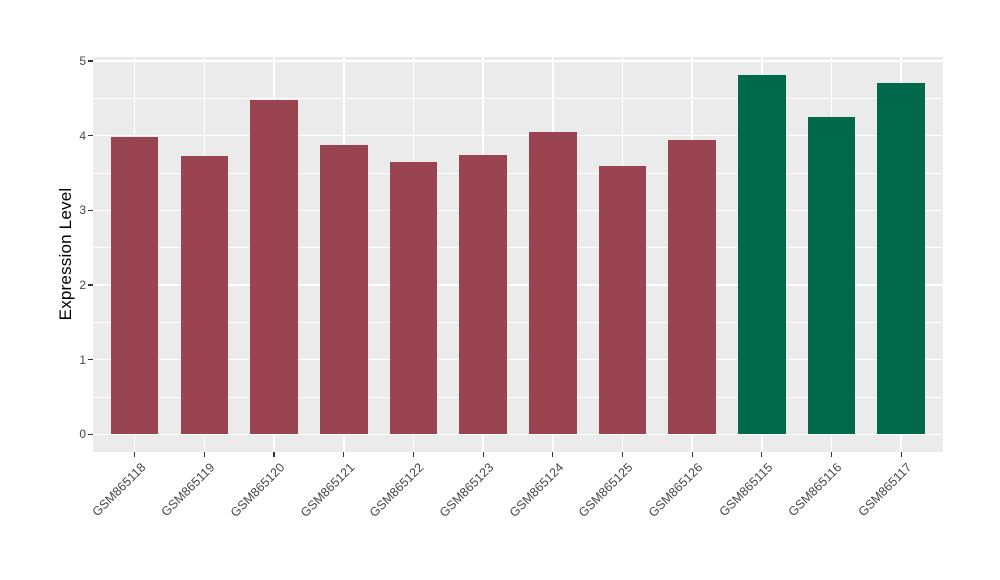 The image size is (1000, 580). I want to click on x-tick-label-GSM865125: GSM865125, so click(606, 490).